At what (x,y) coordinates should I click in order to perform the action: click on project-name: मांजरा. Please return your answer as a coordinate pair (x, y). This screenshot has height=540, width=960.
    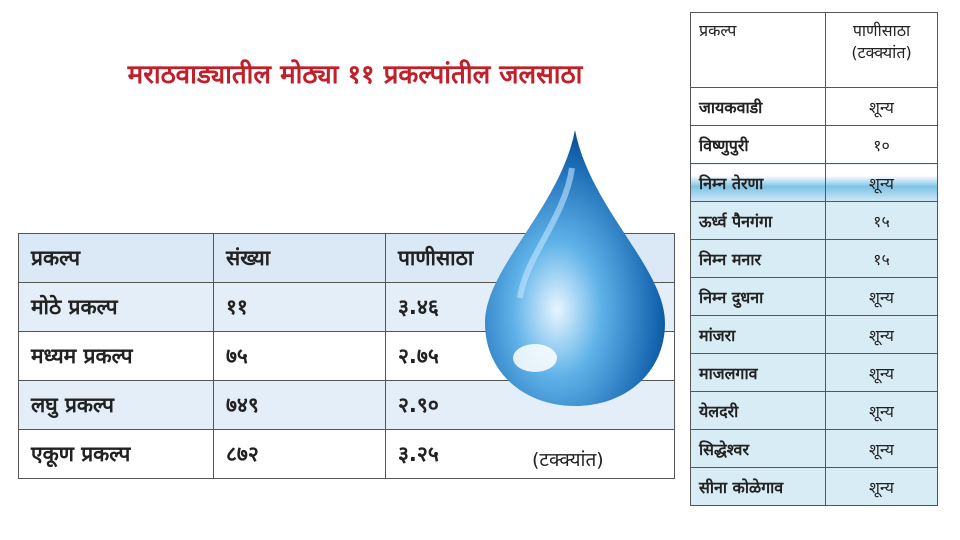
    Looking at the image, I should click on (758, 334).